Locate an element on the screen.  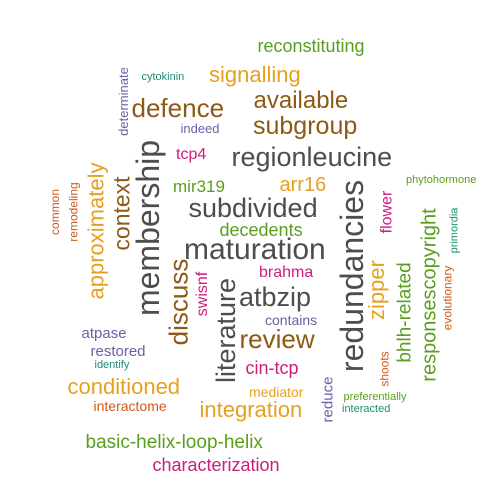
word-atbzip: atbzip is located at coordinates (275, 296).